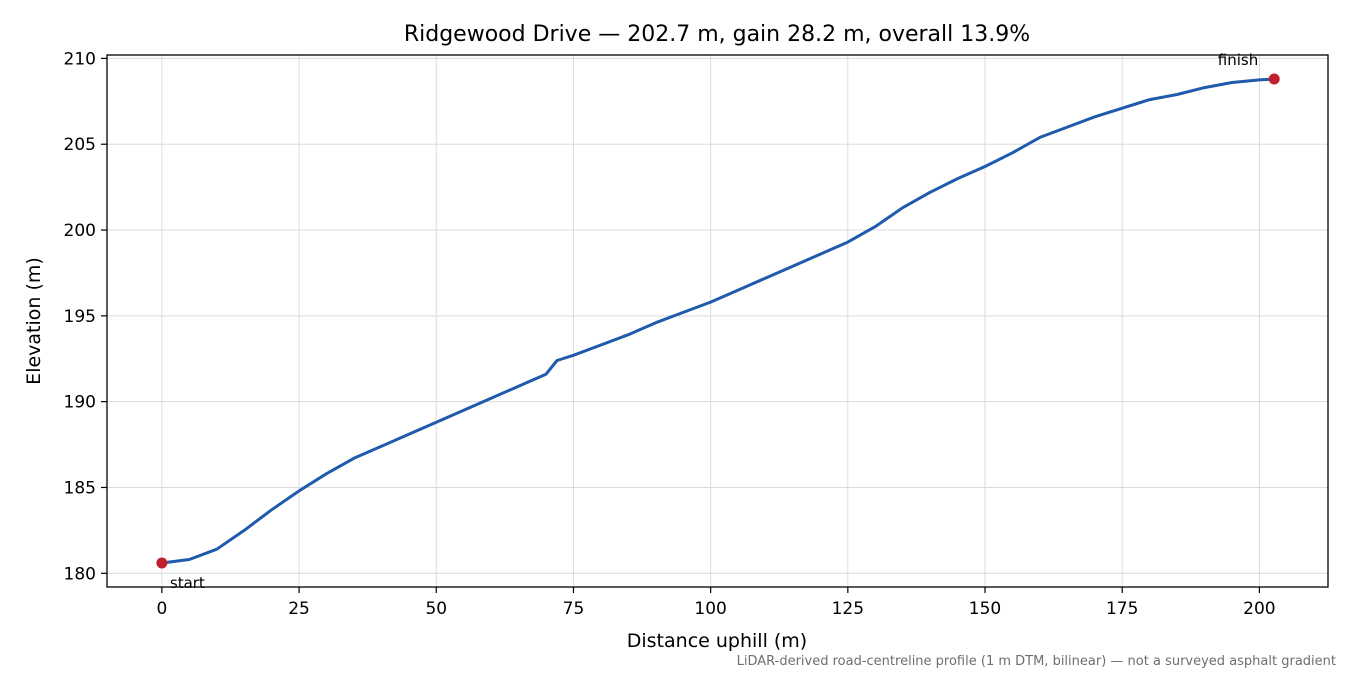 Image resolution: width=1350 pixels, height=675 pixels. I want to click on start-label: start, so click(187, 583).